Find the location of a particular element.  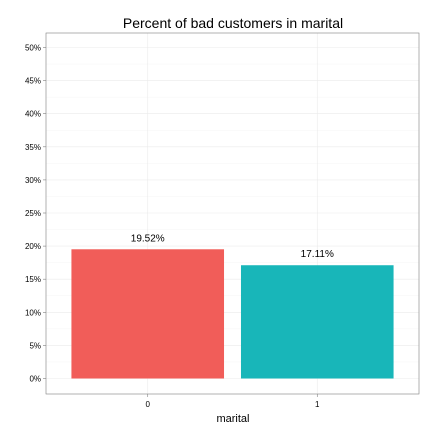

y-tick-label: 0% is located at coordinates (35, 379).